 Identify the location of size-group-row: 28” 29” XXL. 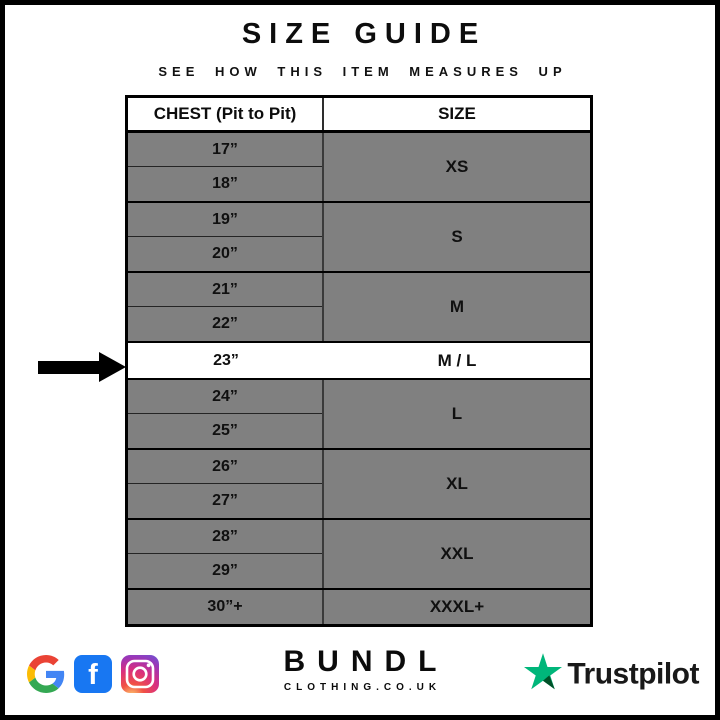
(359, 555).